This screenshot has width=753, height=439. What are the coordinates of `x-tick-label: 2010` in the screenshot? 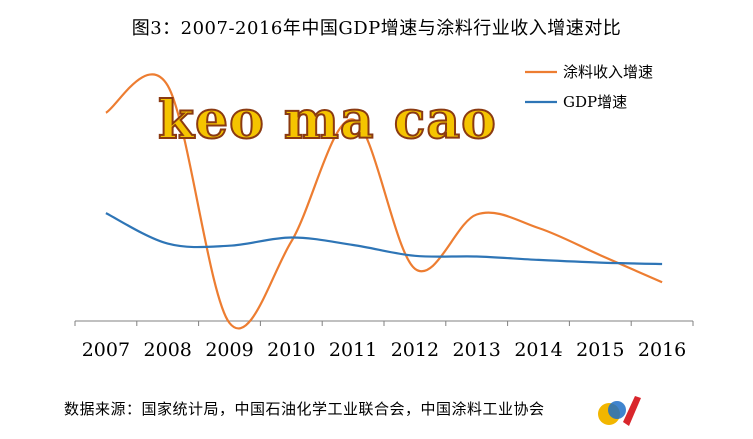 It's located at (291, 350).